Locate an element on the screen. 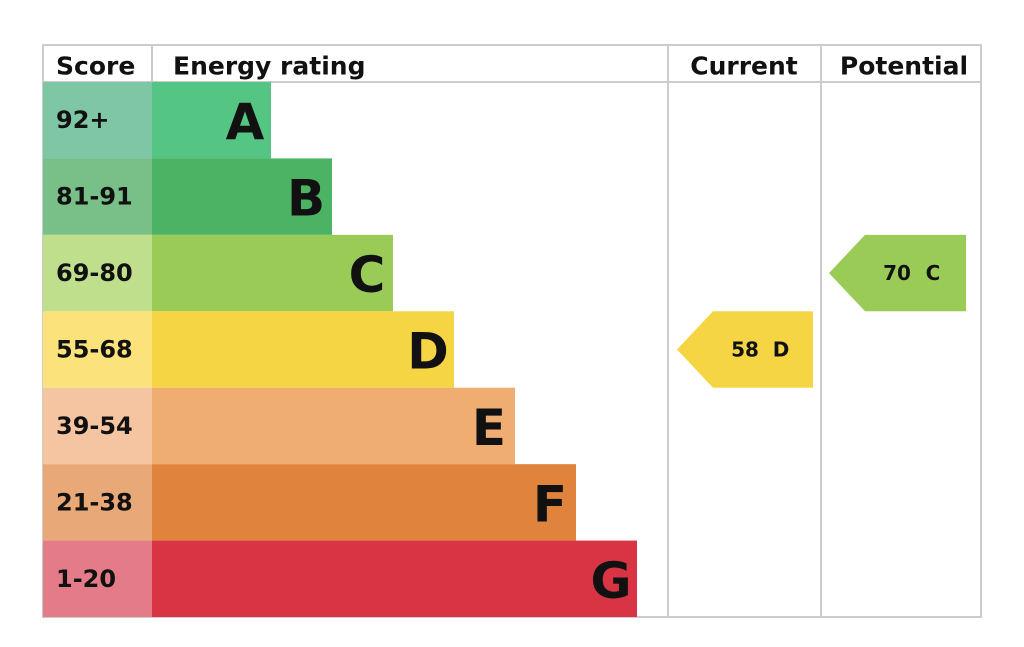 This screenshot has width=1024, height=647. potential-arrow is located at coordinates (897, 273).